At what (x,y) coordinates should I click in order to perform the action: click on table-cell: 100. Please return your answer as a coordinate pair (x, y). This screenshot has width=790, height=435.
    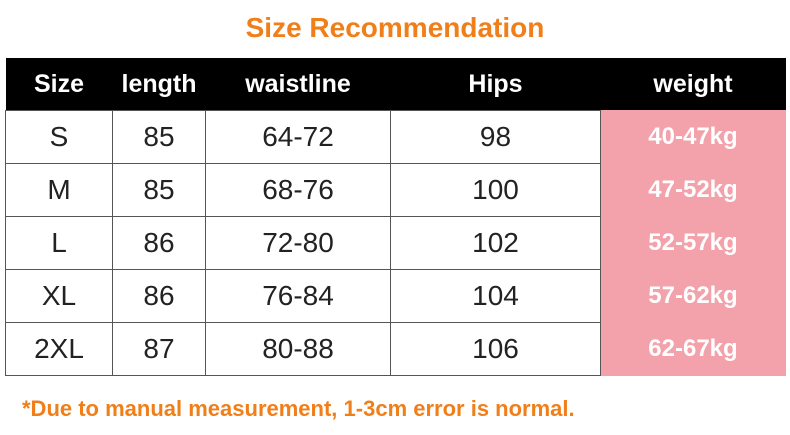
    Looking at the image, I should click on (495, 190).